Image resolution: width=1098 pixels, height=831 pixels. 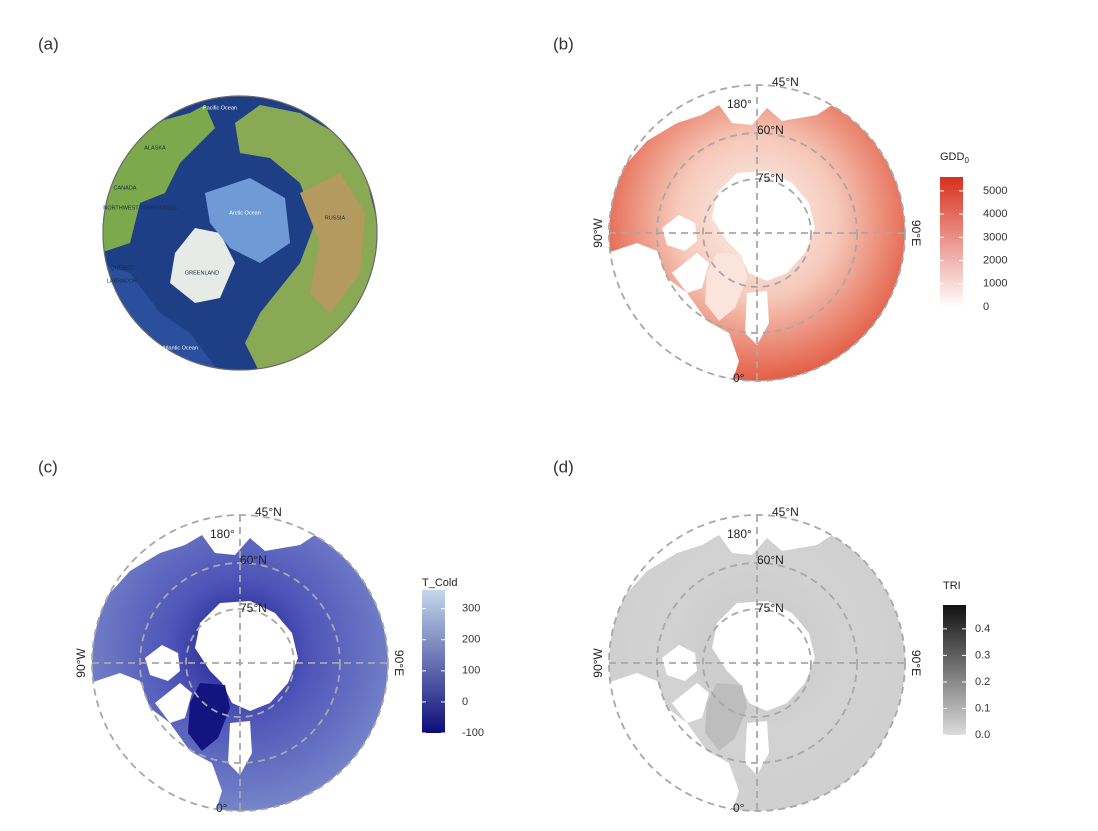 I want to click on place-name: LABRADOR, so click(x=122, y=281).